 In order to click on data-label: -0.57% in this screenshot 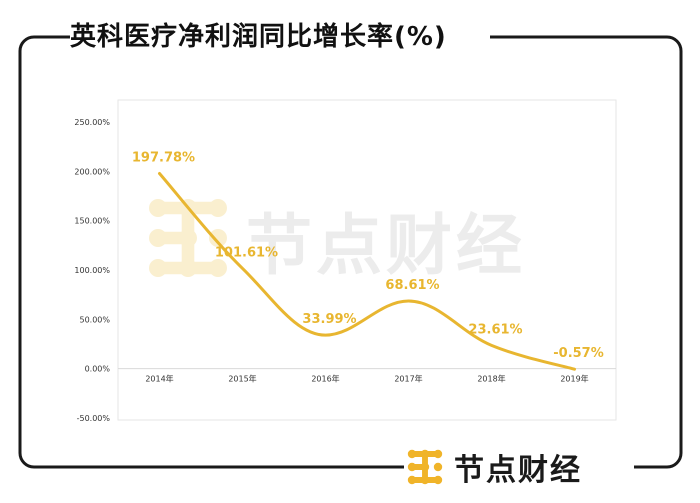, I will do `click(578, 353)`.